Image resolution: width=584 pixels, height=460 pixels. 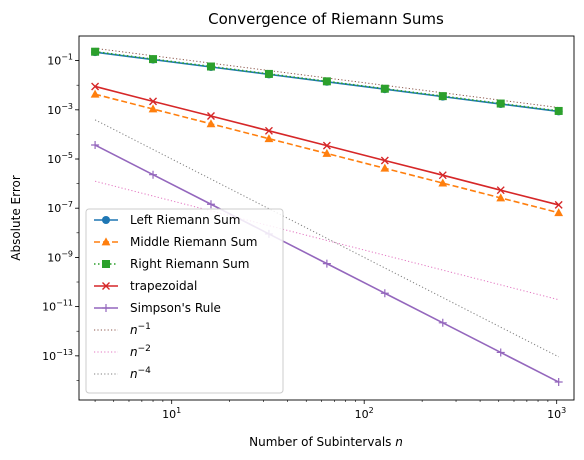 What do you see at coordinates (326, 19) in the screenshot?
I see `chart-title: Convergence of Riemann Sums` at bounding box center [326, 19].